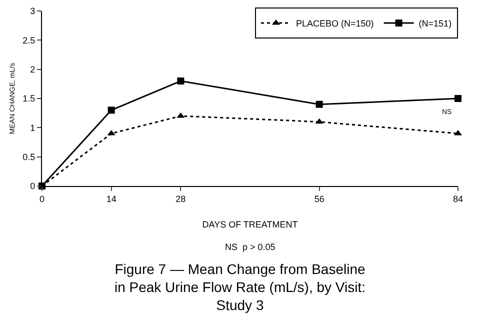 This screenshot has height=336, width=480. Describe the element at coordinates (319, 199) in the screenshot. I see `x-tick-label: 56` at that location.